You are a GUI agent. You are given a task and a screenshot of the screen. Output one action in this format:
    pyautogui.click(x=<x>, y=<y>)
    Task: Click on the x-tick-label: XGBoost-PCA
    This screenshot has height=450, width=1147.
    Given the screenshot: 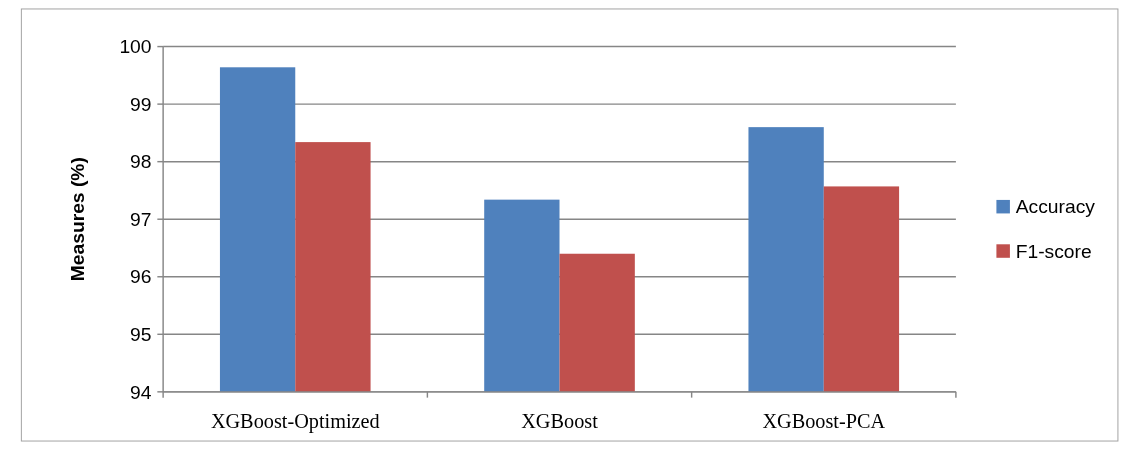 What is the action you would take?
    pyautogui.click(x=824, y=421)
    